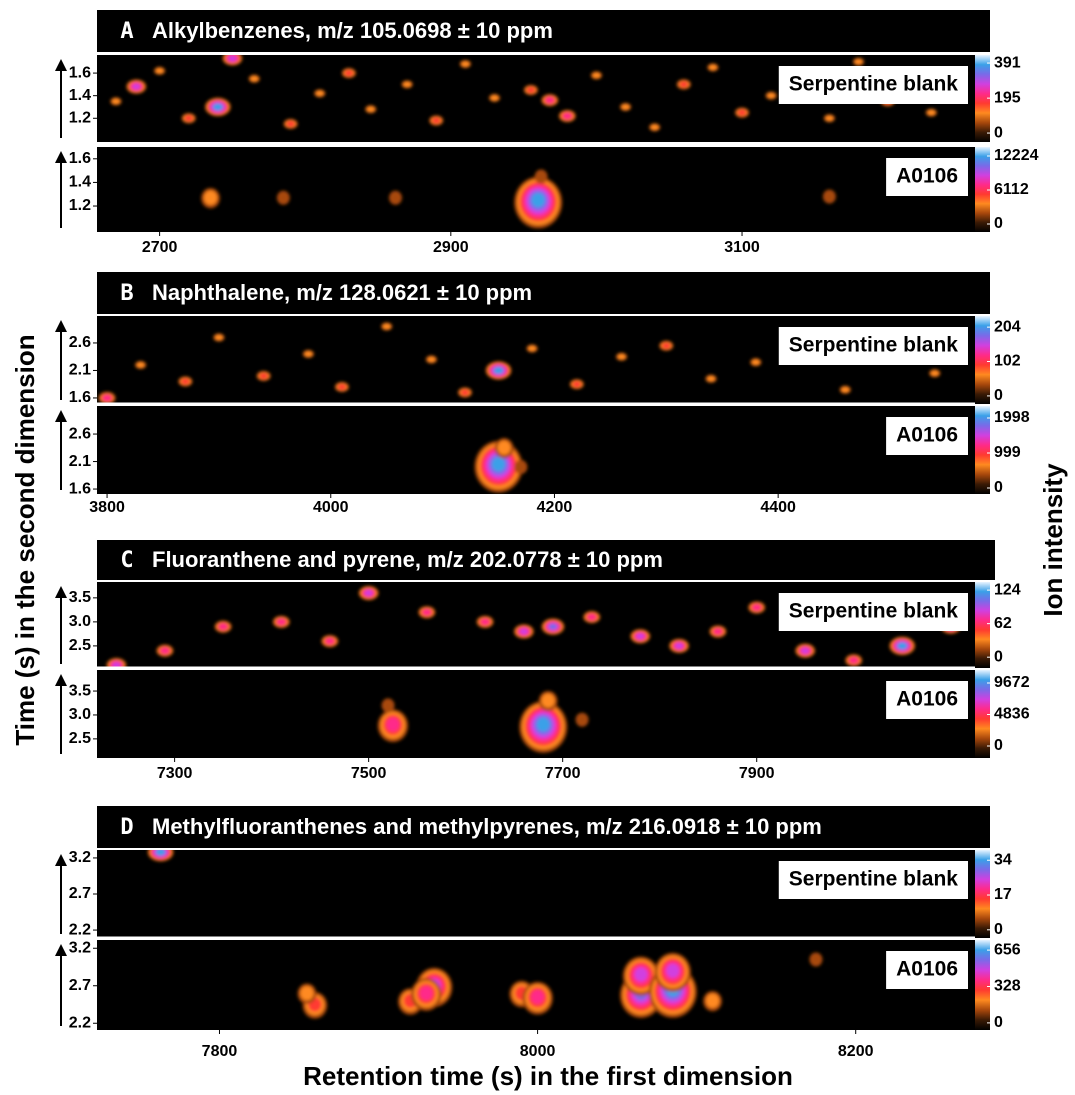  Describe the element at coordinates (175, 773) in the screenshot. I see `x-tick-label: 7300` at that location.